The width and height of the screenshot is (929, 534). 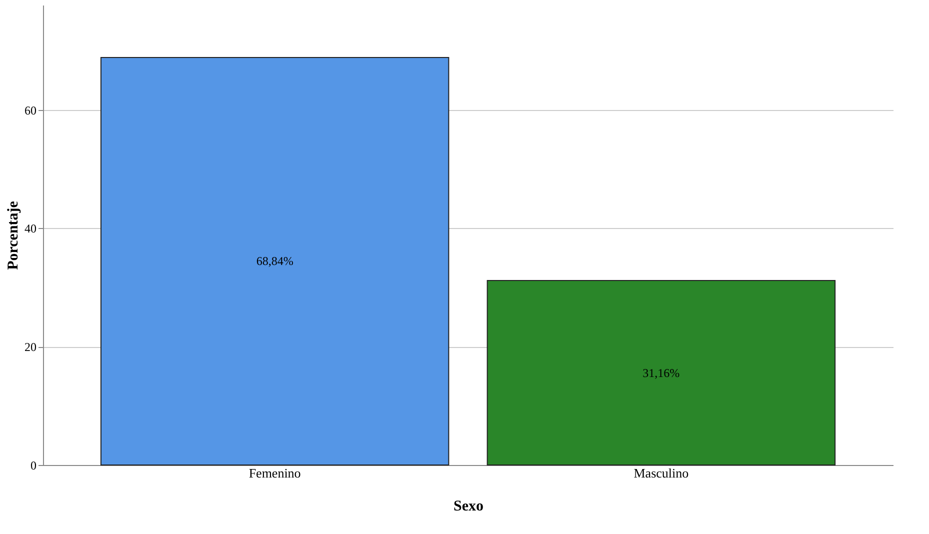 What do you see at coordinates (33, 465) in the screenshot?
I see `y-tick-label: 0` at bounding box center [33, 465].